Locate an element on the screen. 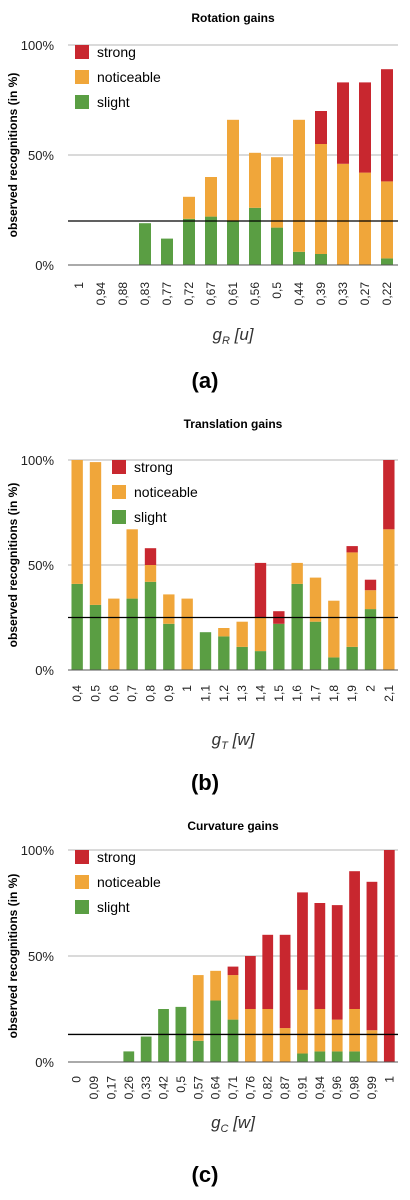 Image resolution: width=410 pixels, height=1200 pixels. x-tick-label: 0,91 is located at coordinates (302, 1088).